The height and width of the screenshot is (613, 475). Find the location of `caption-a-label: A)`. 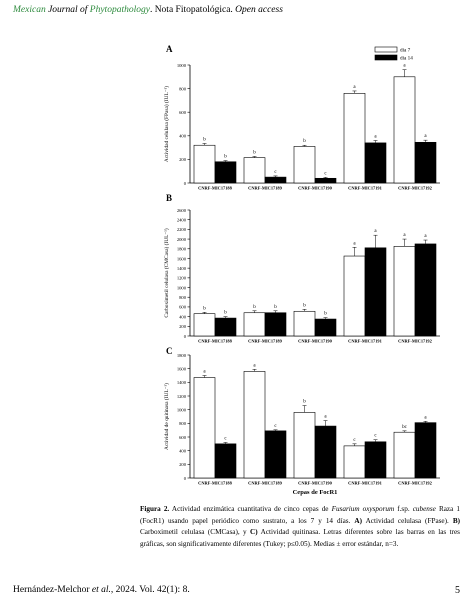

caption-a-label: A) is located at coordinates (358, 520).